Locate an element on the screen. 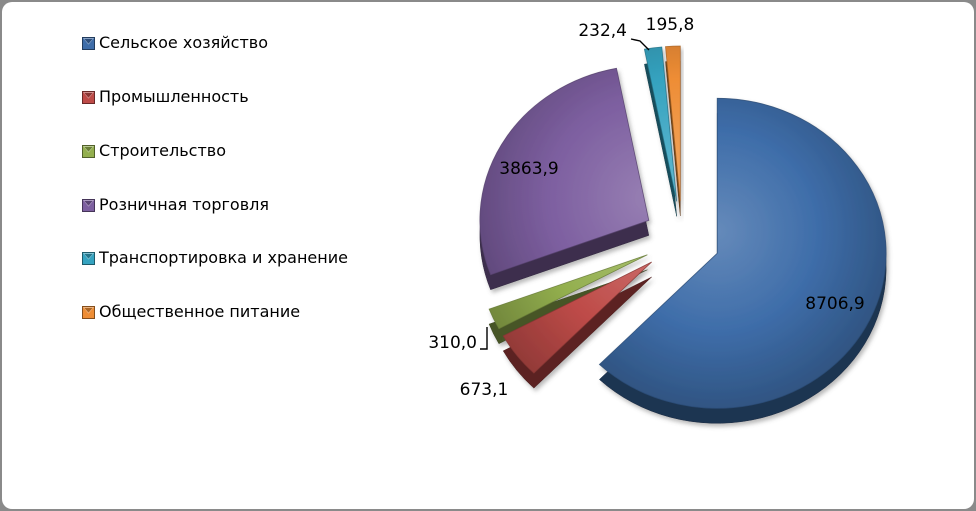 Image resolution: width=976 pixels, height=511 pixels. data-label-agriculture: 8706,9 is located at coordinates (834, 304).